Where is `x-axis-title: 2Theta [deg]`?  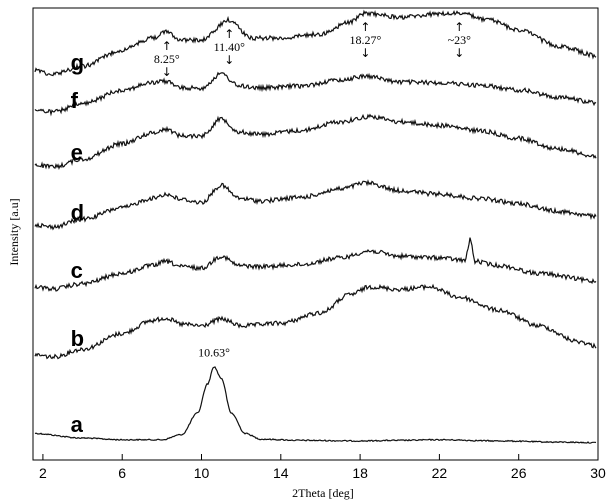 x-axis-title: 2Theta [deg] is located at coordinates (323, 493).